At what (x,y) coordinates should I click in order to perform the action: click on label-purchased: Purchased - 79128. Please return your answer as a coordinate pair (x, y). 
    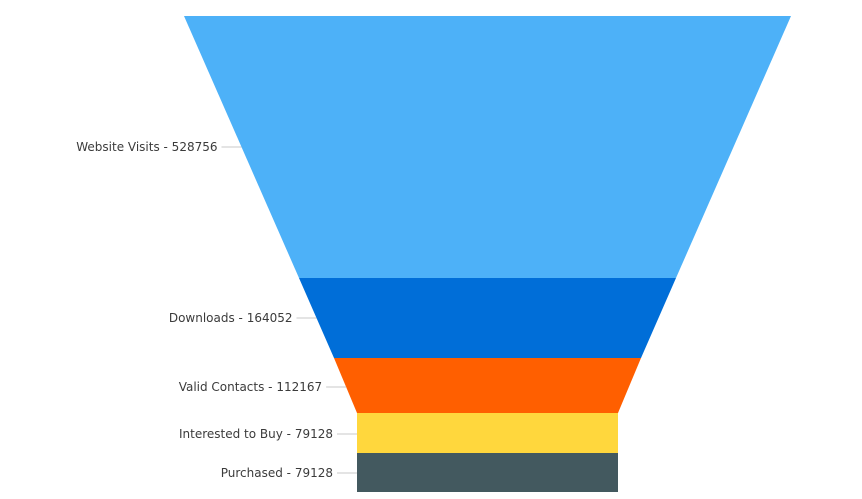
    Looking at the image, I should click on (277, 473).